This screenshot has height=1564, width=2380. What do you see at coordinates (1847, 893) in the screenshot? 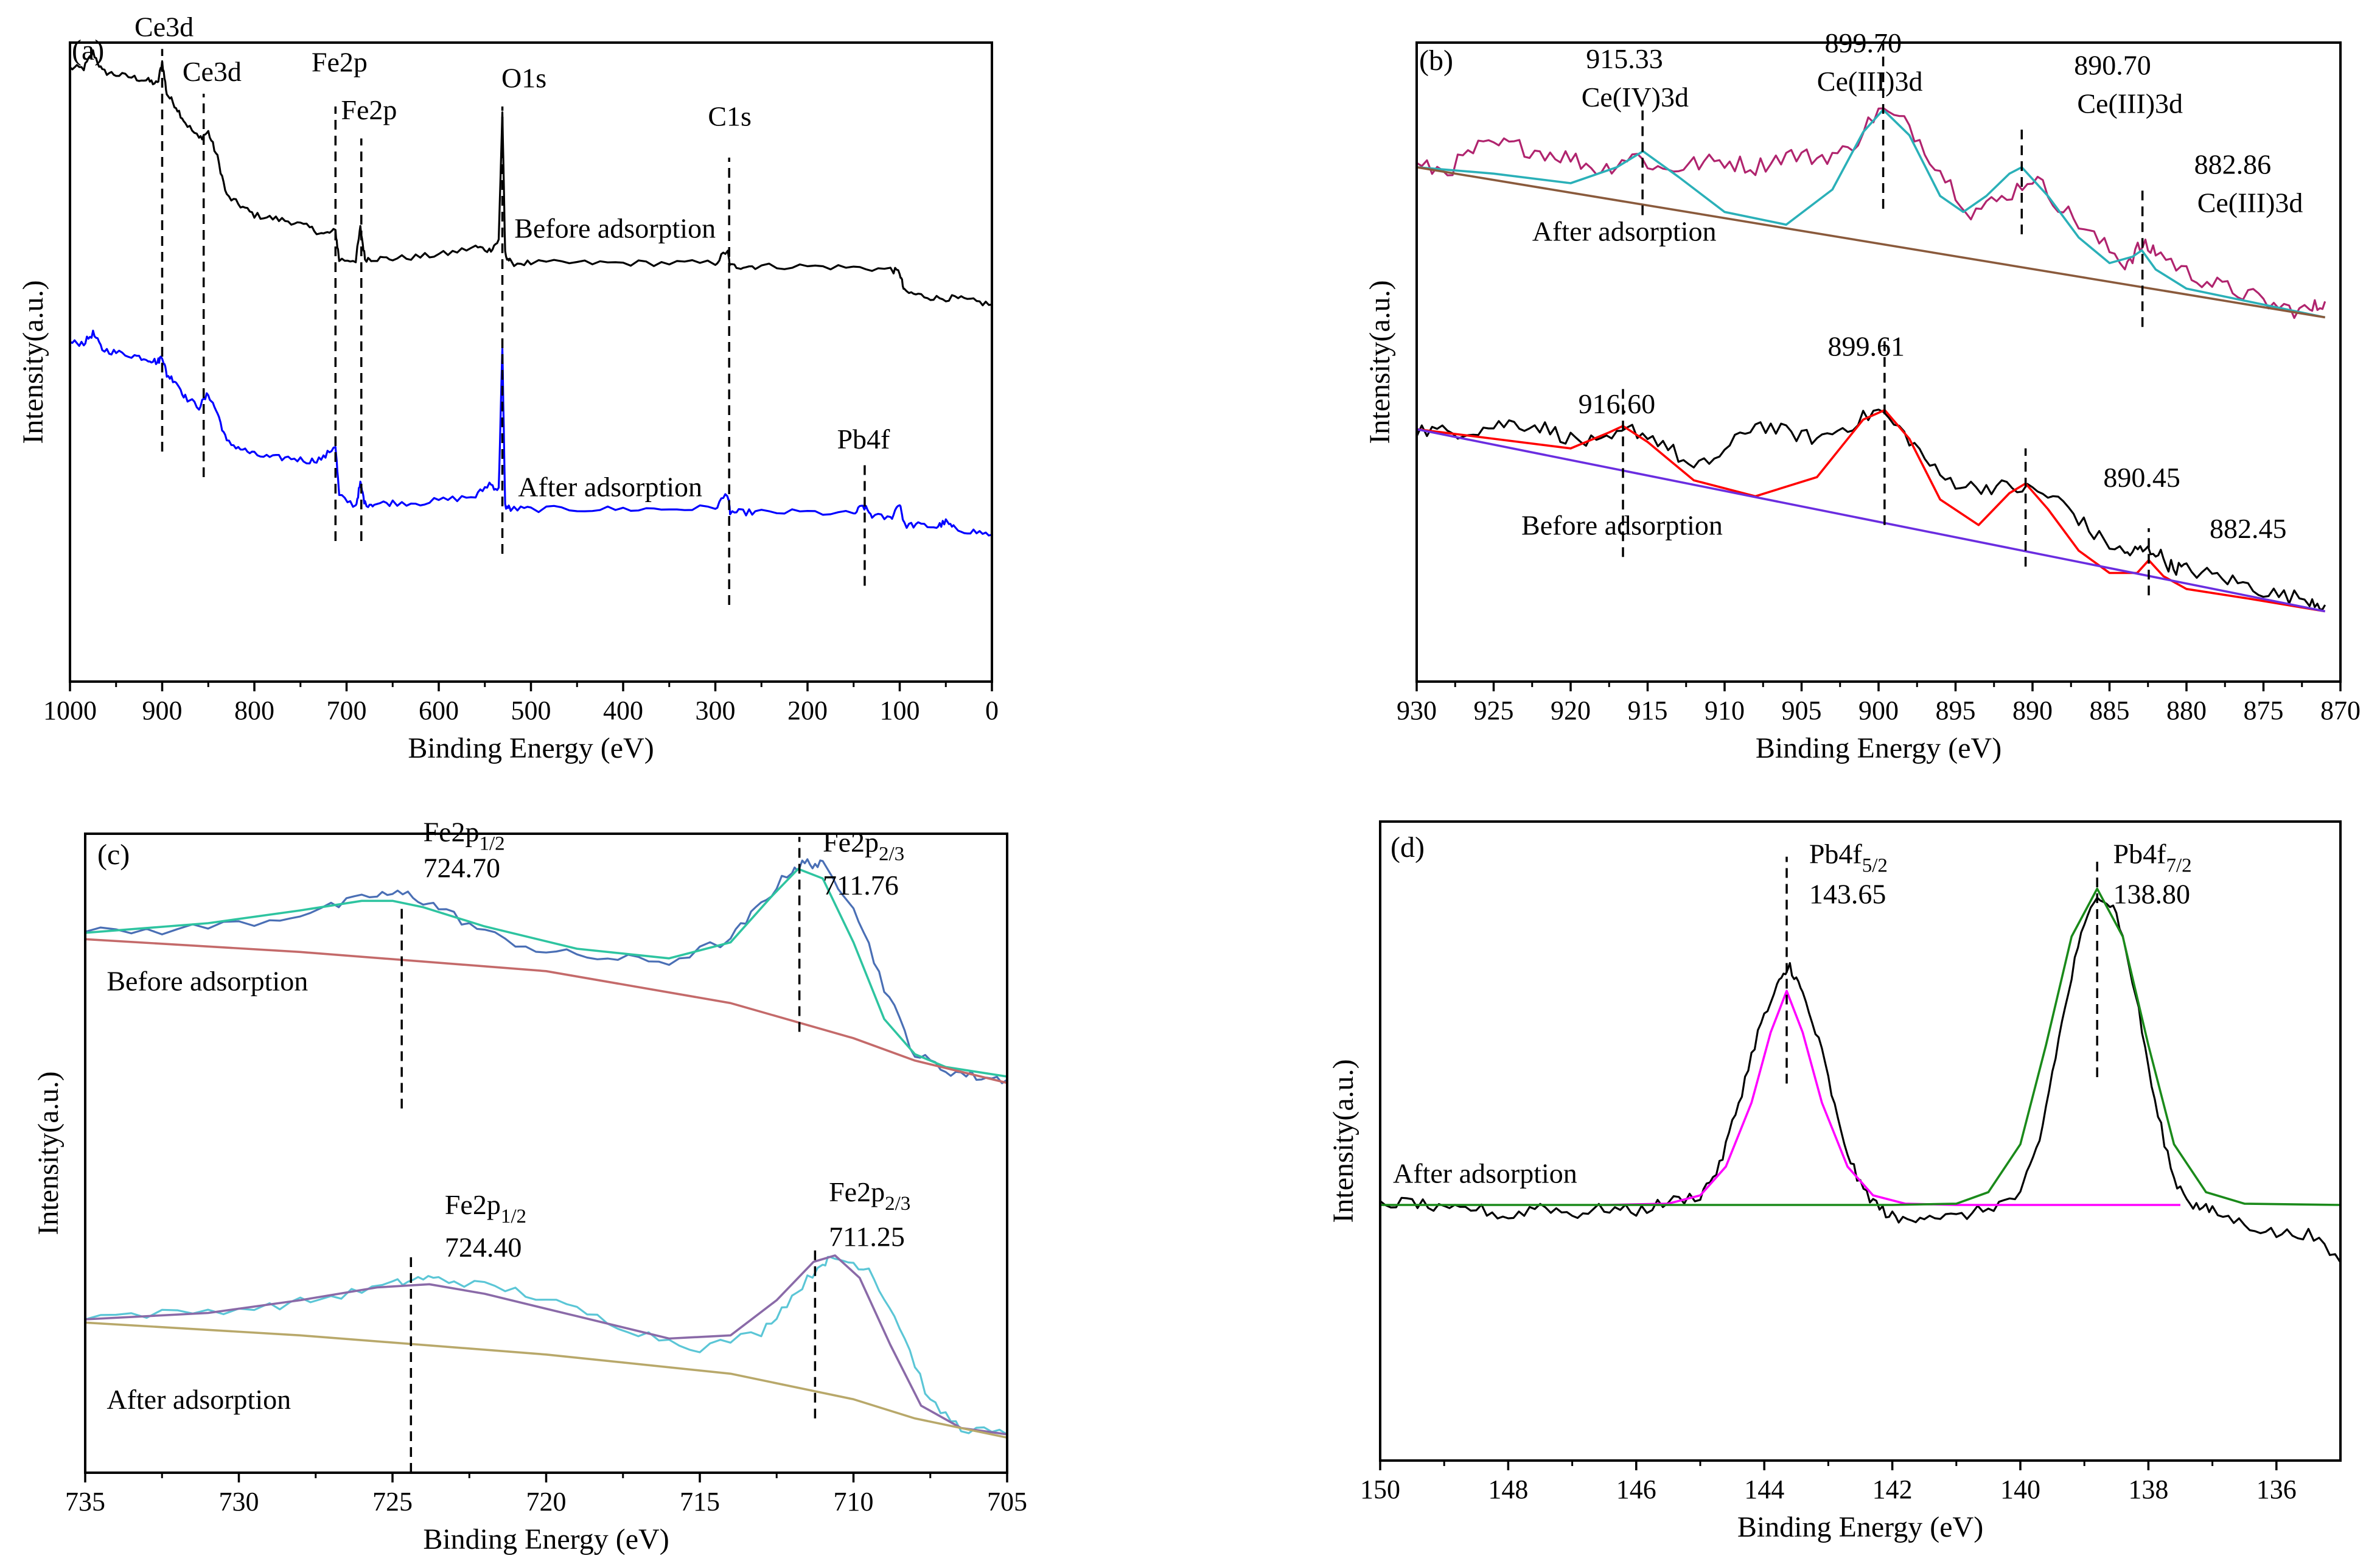
I see `annotation-d-1: 143.65` at bounding box center [1847, 893].